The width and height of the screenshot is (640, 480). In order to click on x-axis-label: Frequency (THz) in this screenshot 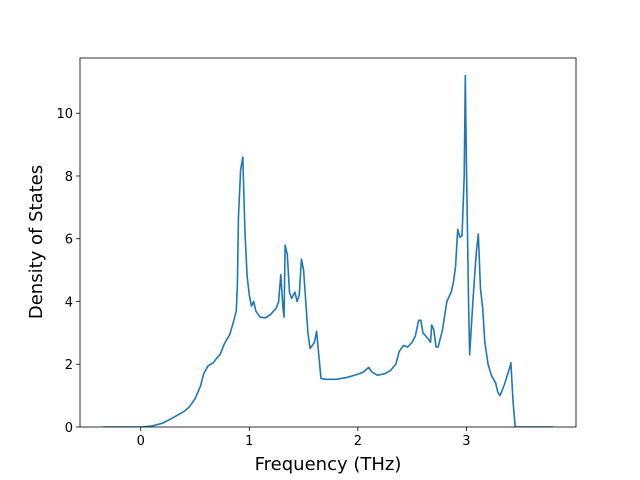, I will do `click(328, 464)`.